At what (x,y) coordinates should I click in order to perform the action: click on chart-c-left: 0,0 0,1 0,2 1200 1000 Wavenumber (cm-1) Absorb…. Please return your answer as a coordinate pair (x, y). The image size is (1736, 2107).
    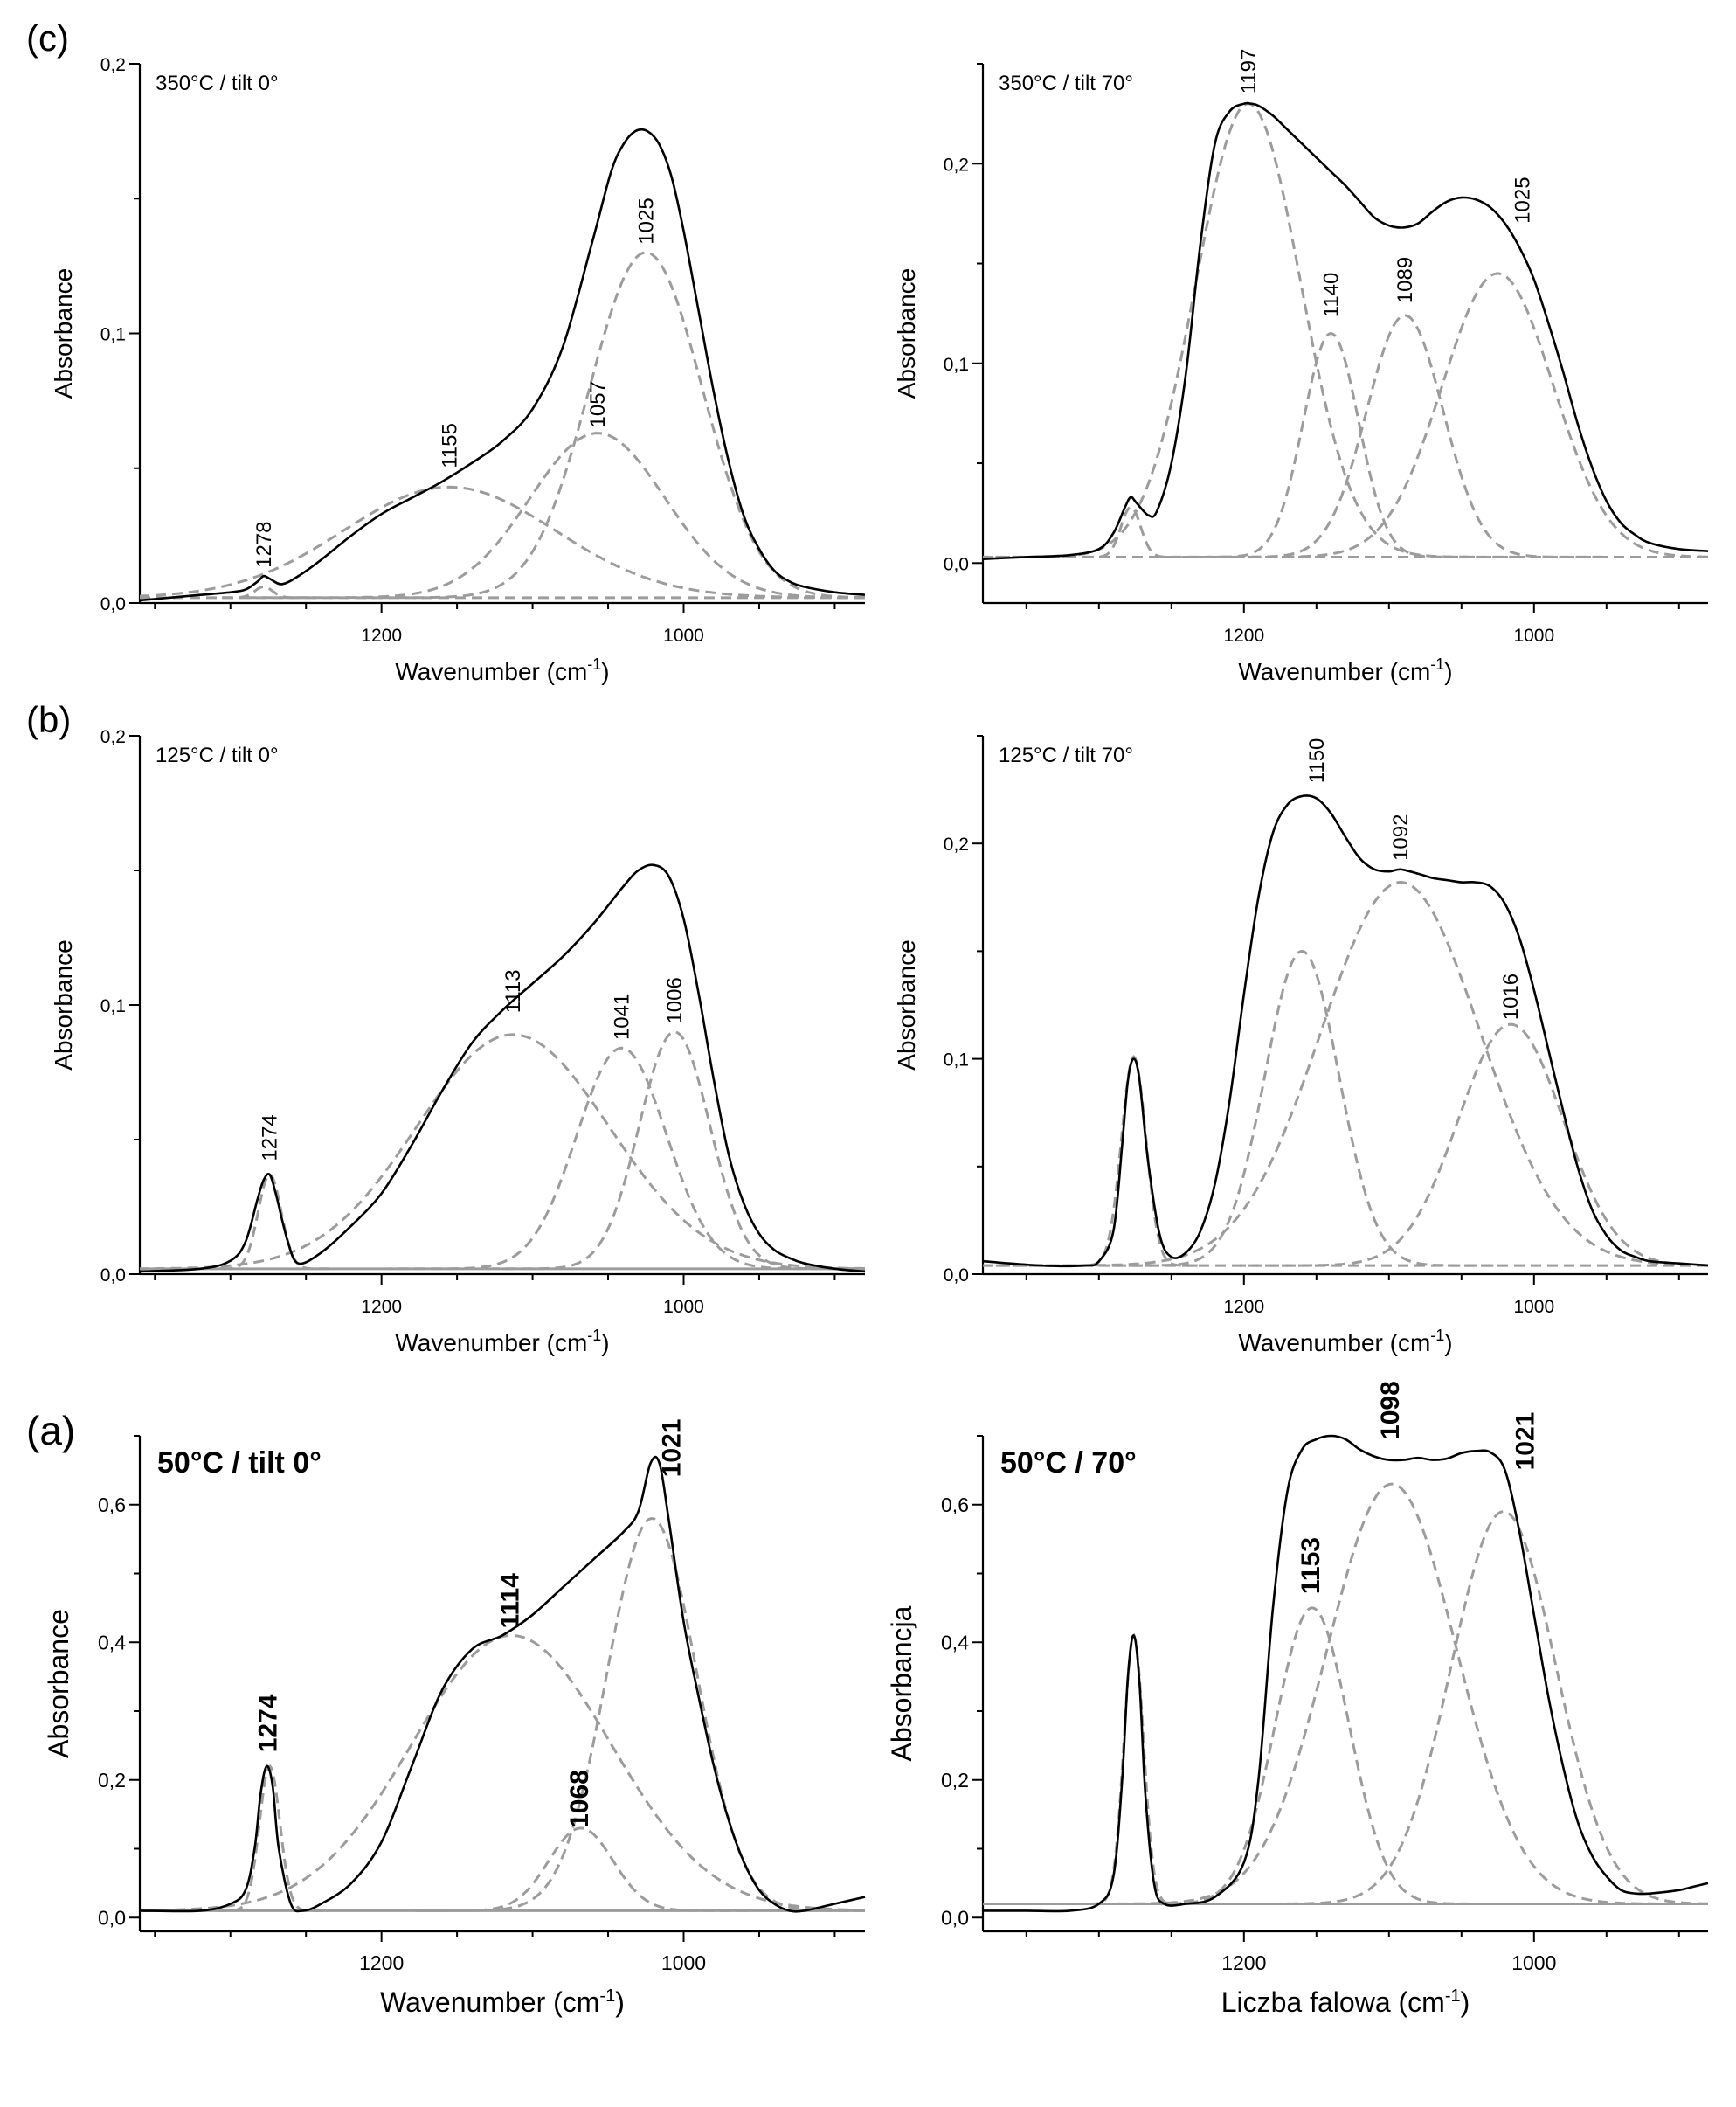
    Looking at the image, I should click on (458, 370).